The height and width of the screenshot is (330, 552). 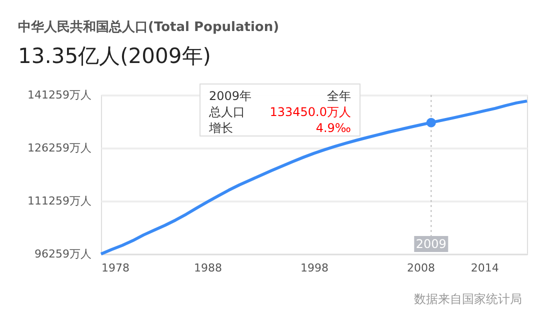 I want to click on x-tick-label: 2014, so click(x=484, y=268).